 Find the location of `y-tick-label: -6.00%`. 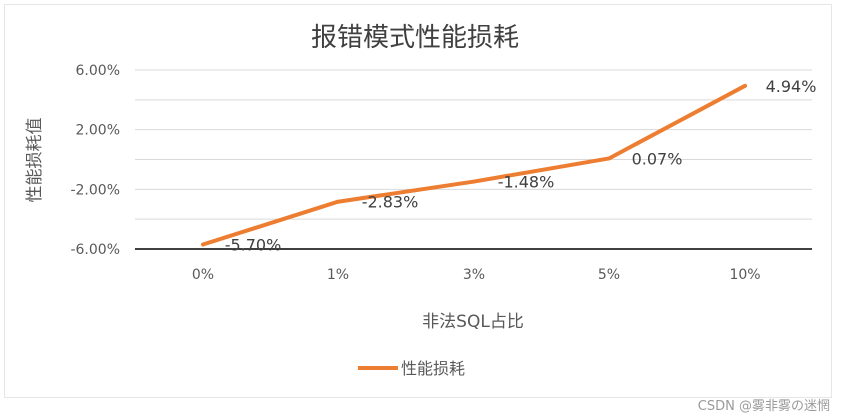

y-tick-label: -6.00% is located at coordinates (95, 250).